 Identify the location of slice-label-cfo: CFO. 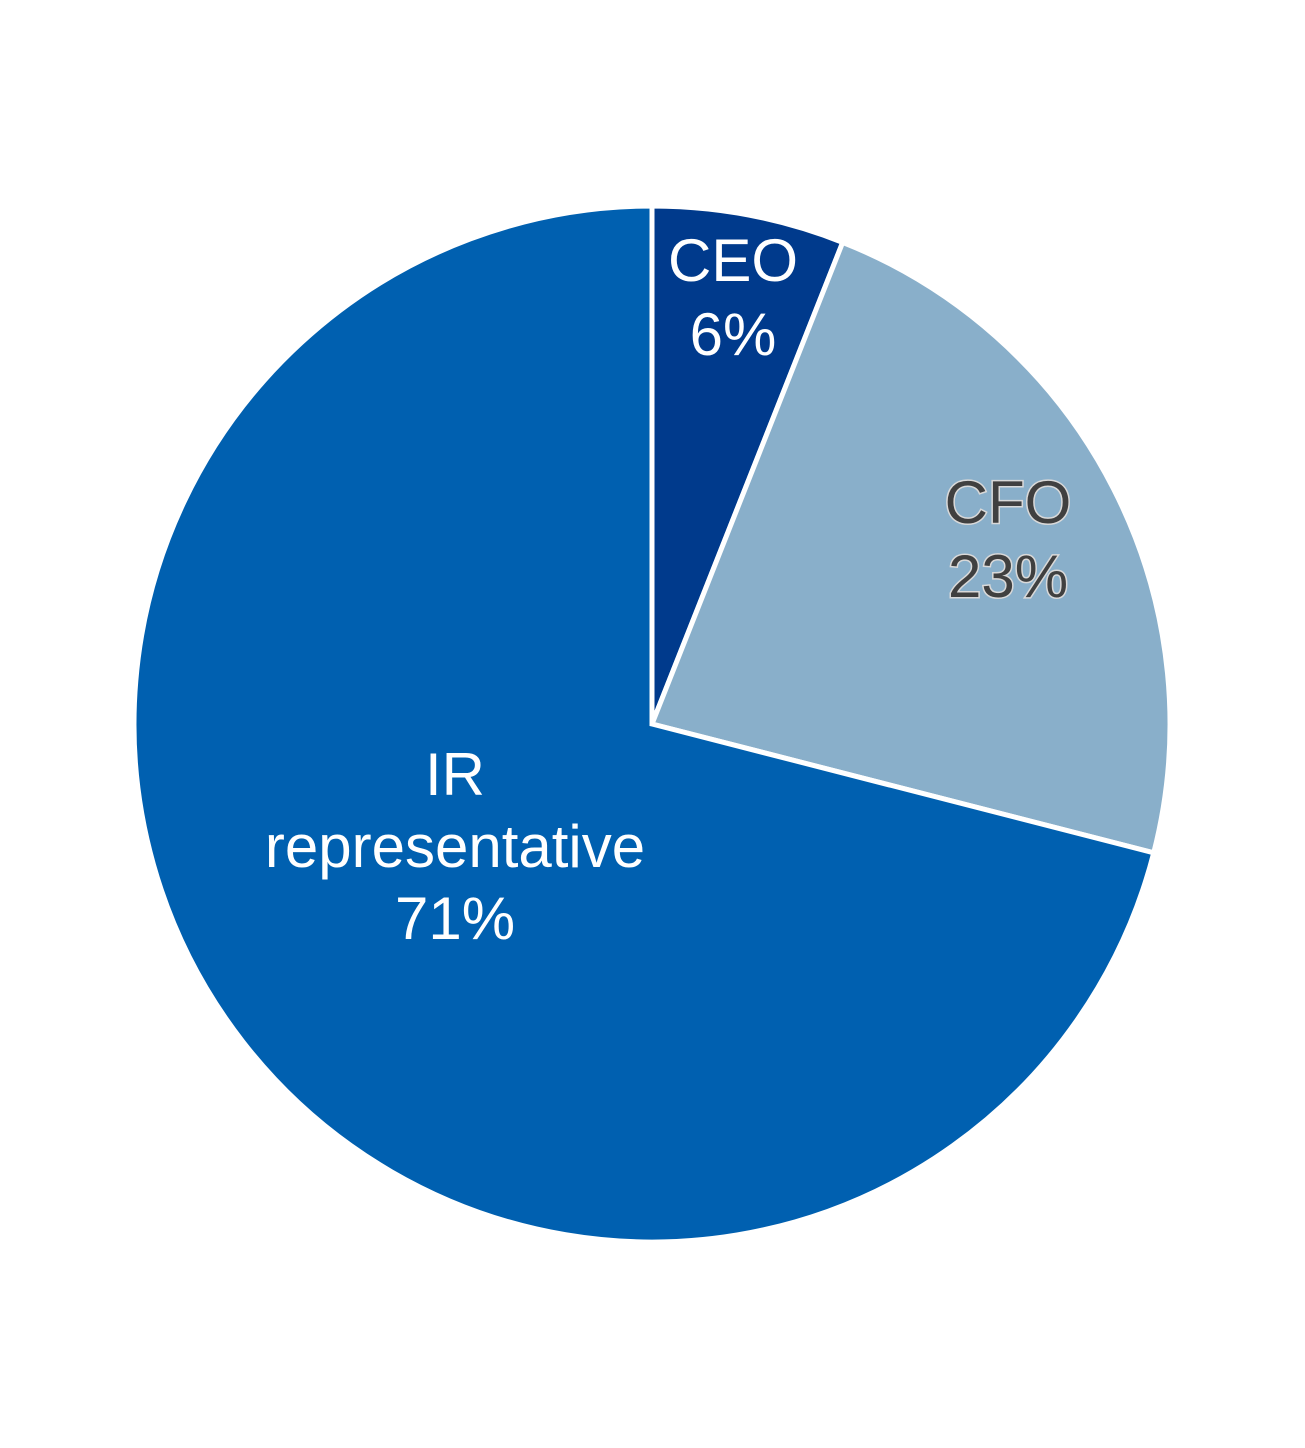
(1008, 502).